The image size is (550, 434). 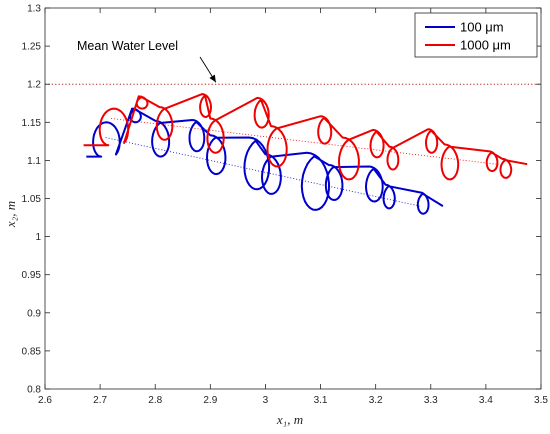 What do you see at coordinates (541, 400) in the screenshot?
I see `x-tick-label: 3.5` at bounding box center [541, 400].